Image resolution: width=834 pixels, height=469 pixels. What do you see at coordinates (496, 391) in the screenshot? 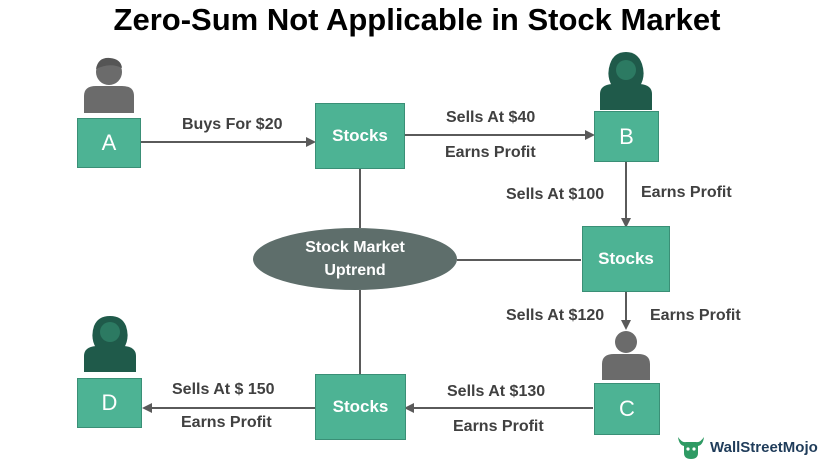
I see `label-c-sells: Sells At $130` at bounding box center [496, 391].